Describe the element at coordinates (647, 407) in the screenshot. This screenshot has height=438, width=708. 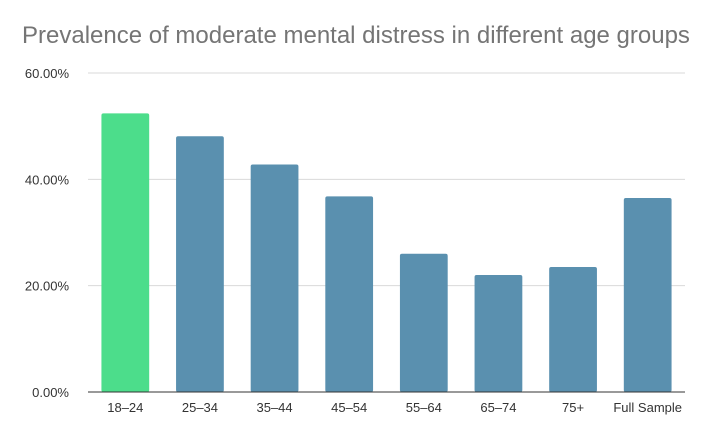
I see `x-tick-label: Full Sample` at that location.